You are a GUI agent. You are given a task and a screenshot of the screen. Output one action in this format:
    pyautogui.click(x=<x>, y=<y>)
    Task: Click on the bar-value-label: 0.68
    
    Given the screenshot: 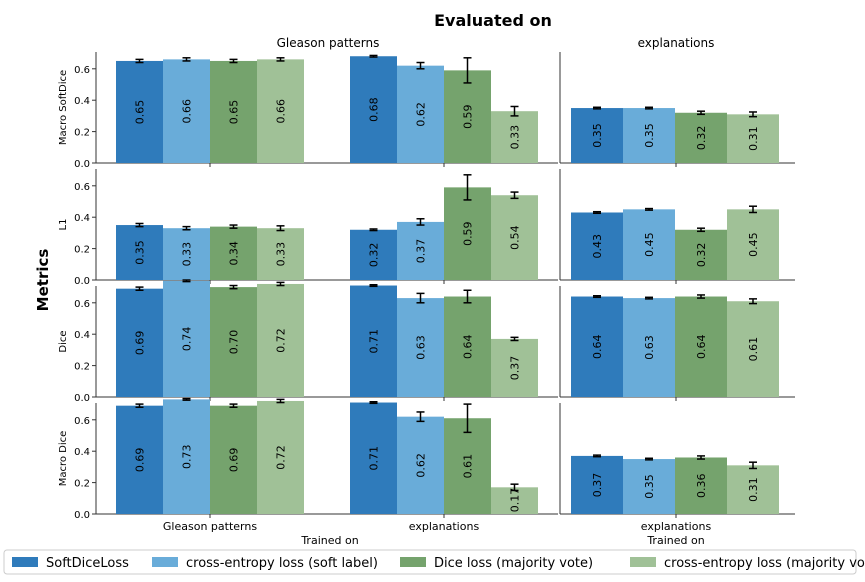 What is the action you would take?
    pyautogui.click(x=374, y=109)
    